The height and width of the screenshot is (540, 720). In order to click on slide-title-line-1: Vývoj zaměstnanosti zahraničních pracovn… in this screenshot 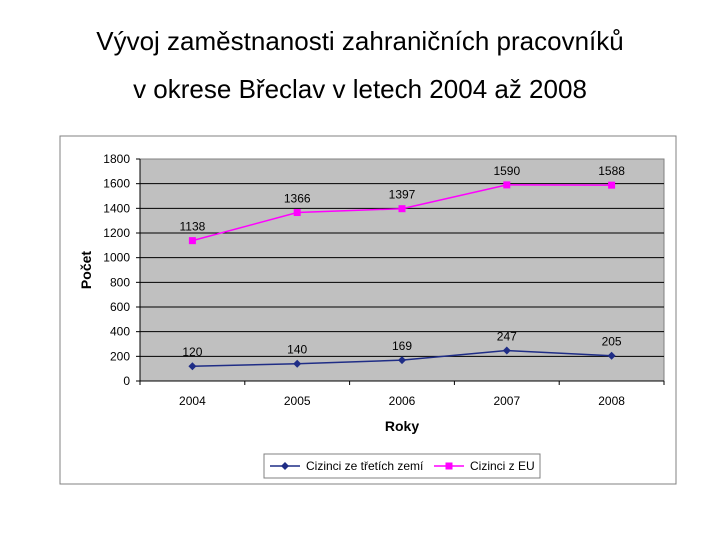, I will do `click(360, 41)`.